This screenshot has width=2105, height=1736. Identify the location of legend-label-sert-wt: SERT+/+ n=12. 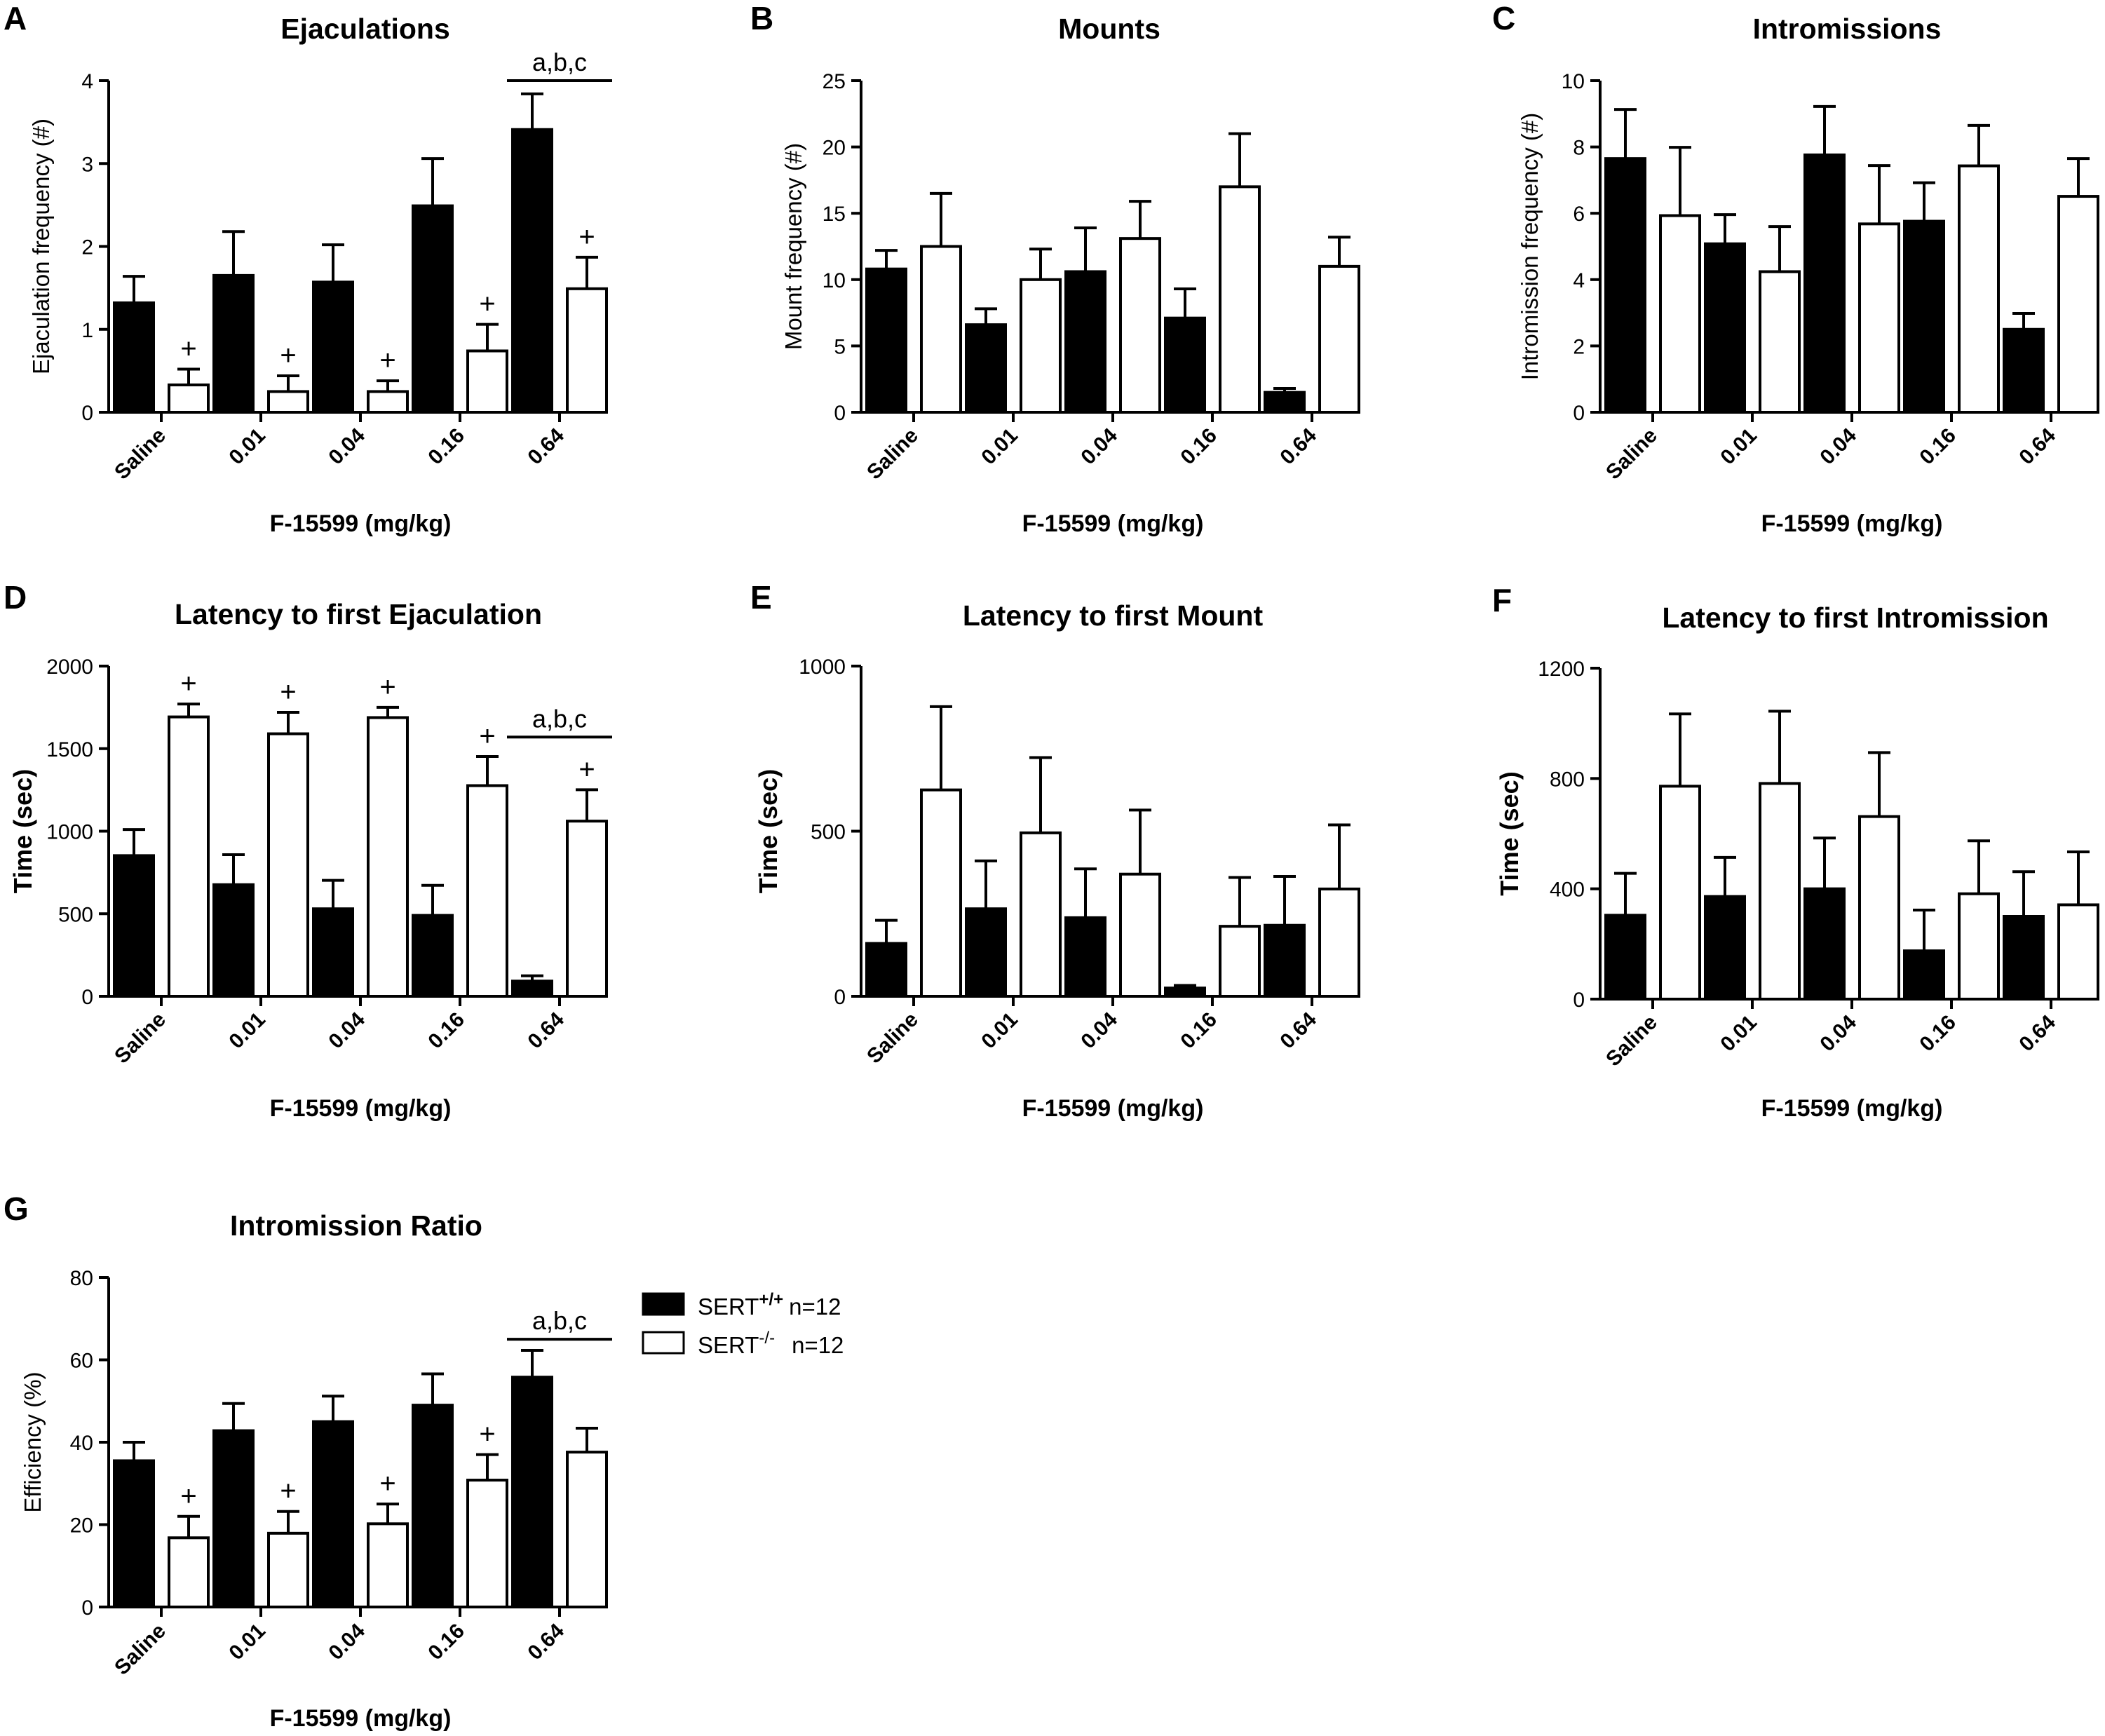
(769, 1305).